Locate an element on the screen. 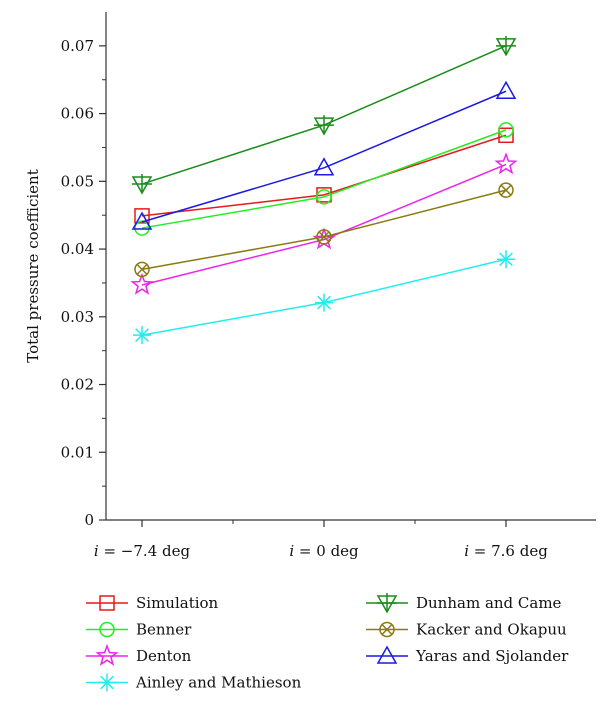  y-tick-label: 0.03 is located at coordinates (77, 317).